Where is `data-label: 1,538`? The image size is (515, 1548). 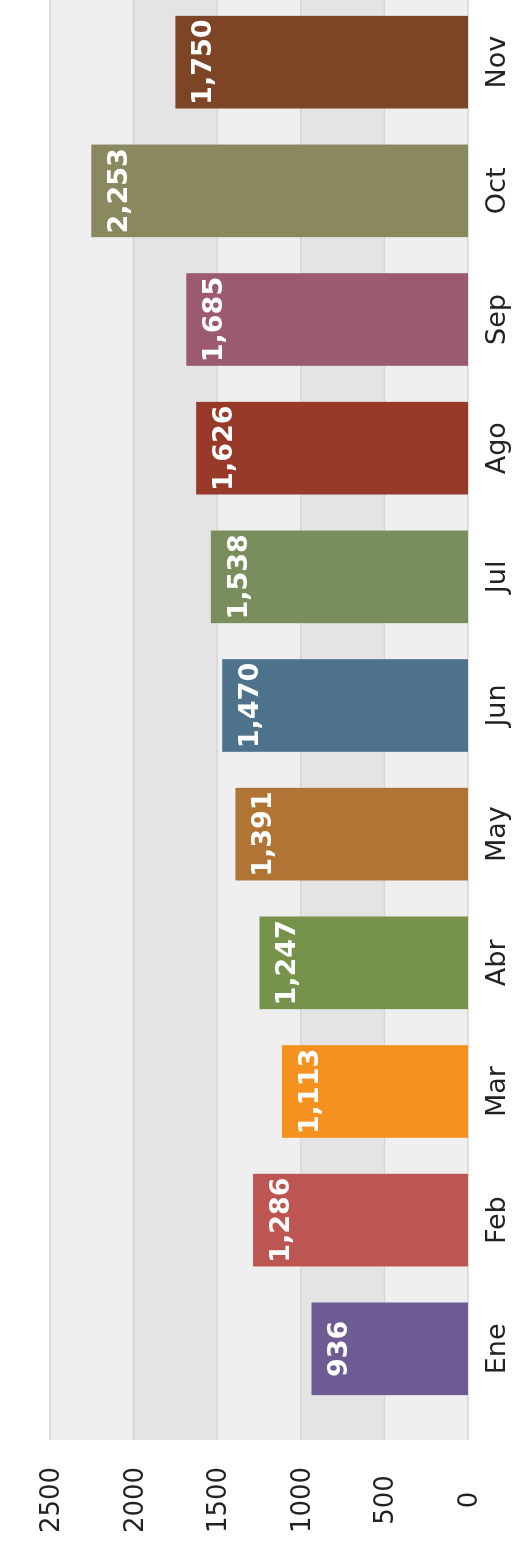 data-label: 1,538 is located at coordinates (237, 577).